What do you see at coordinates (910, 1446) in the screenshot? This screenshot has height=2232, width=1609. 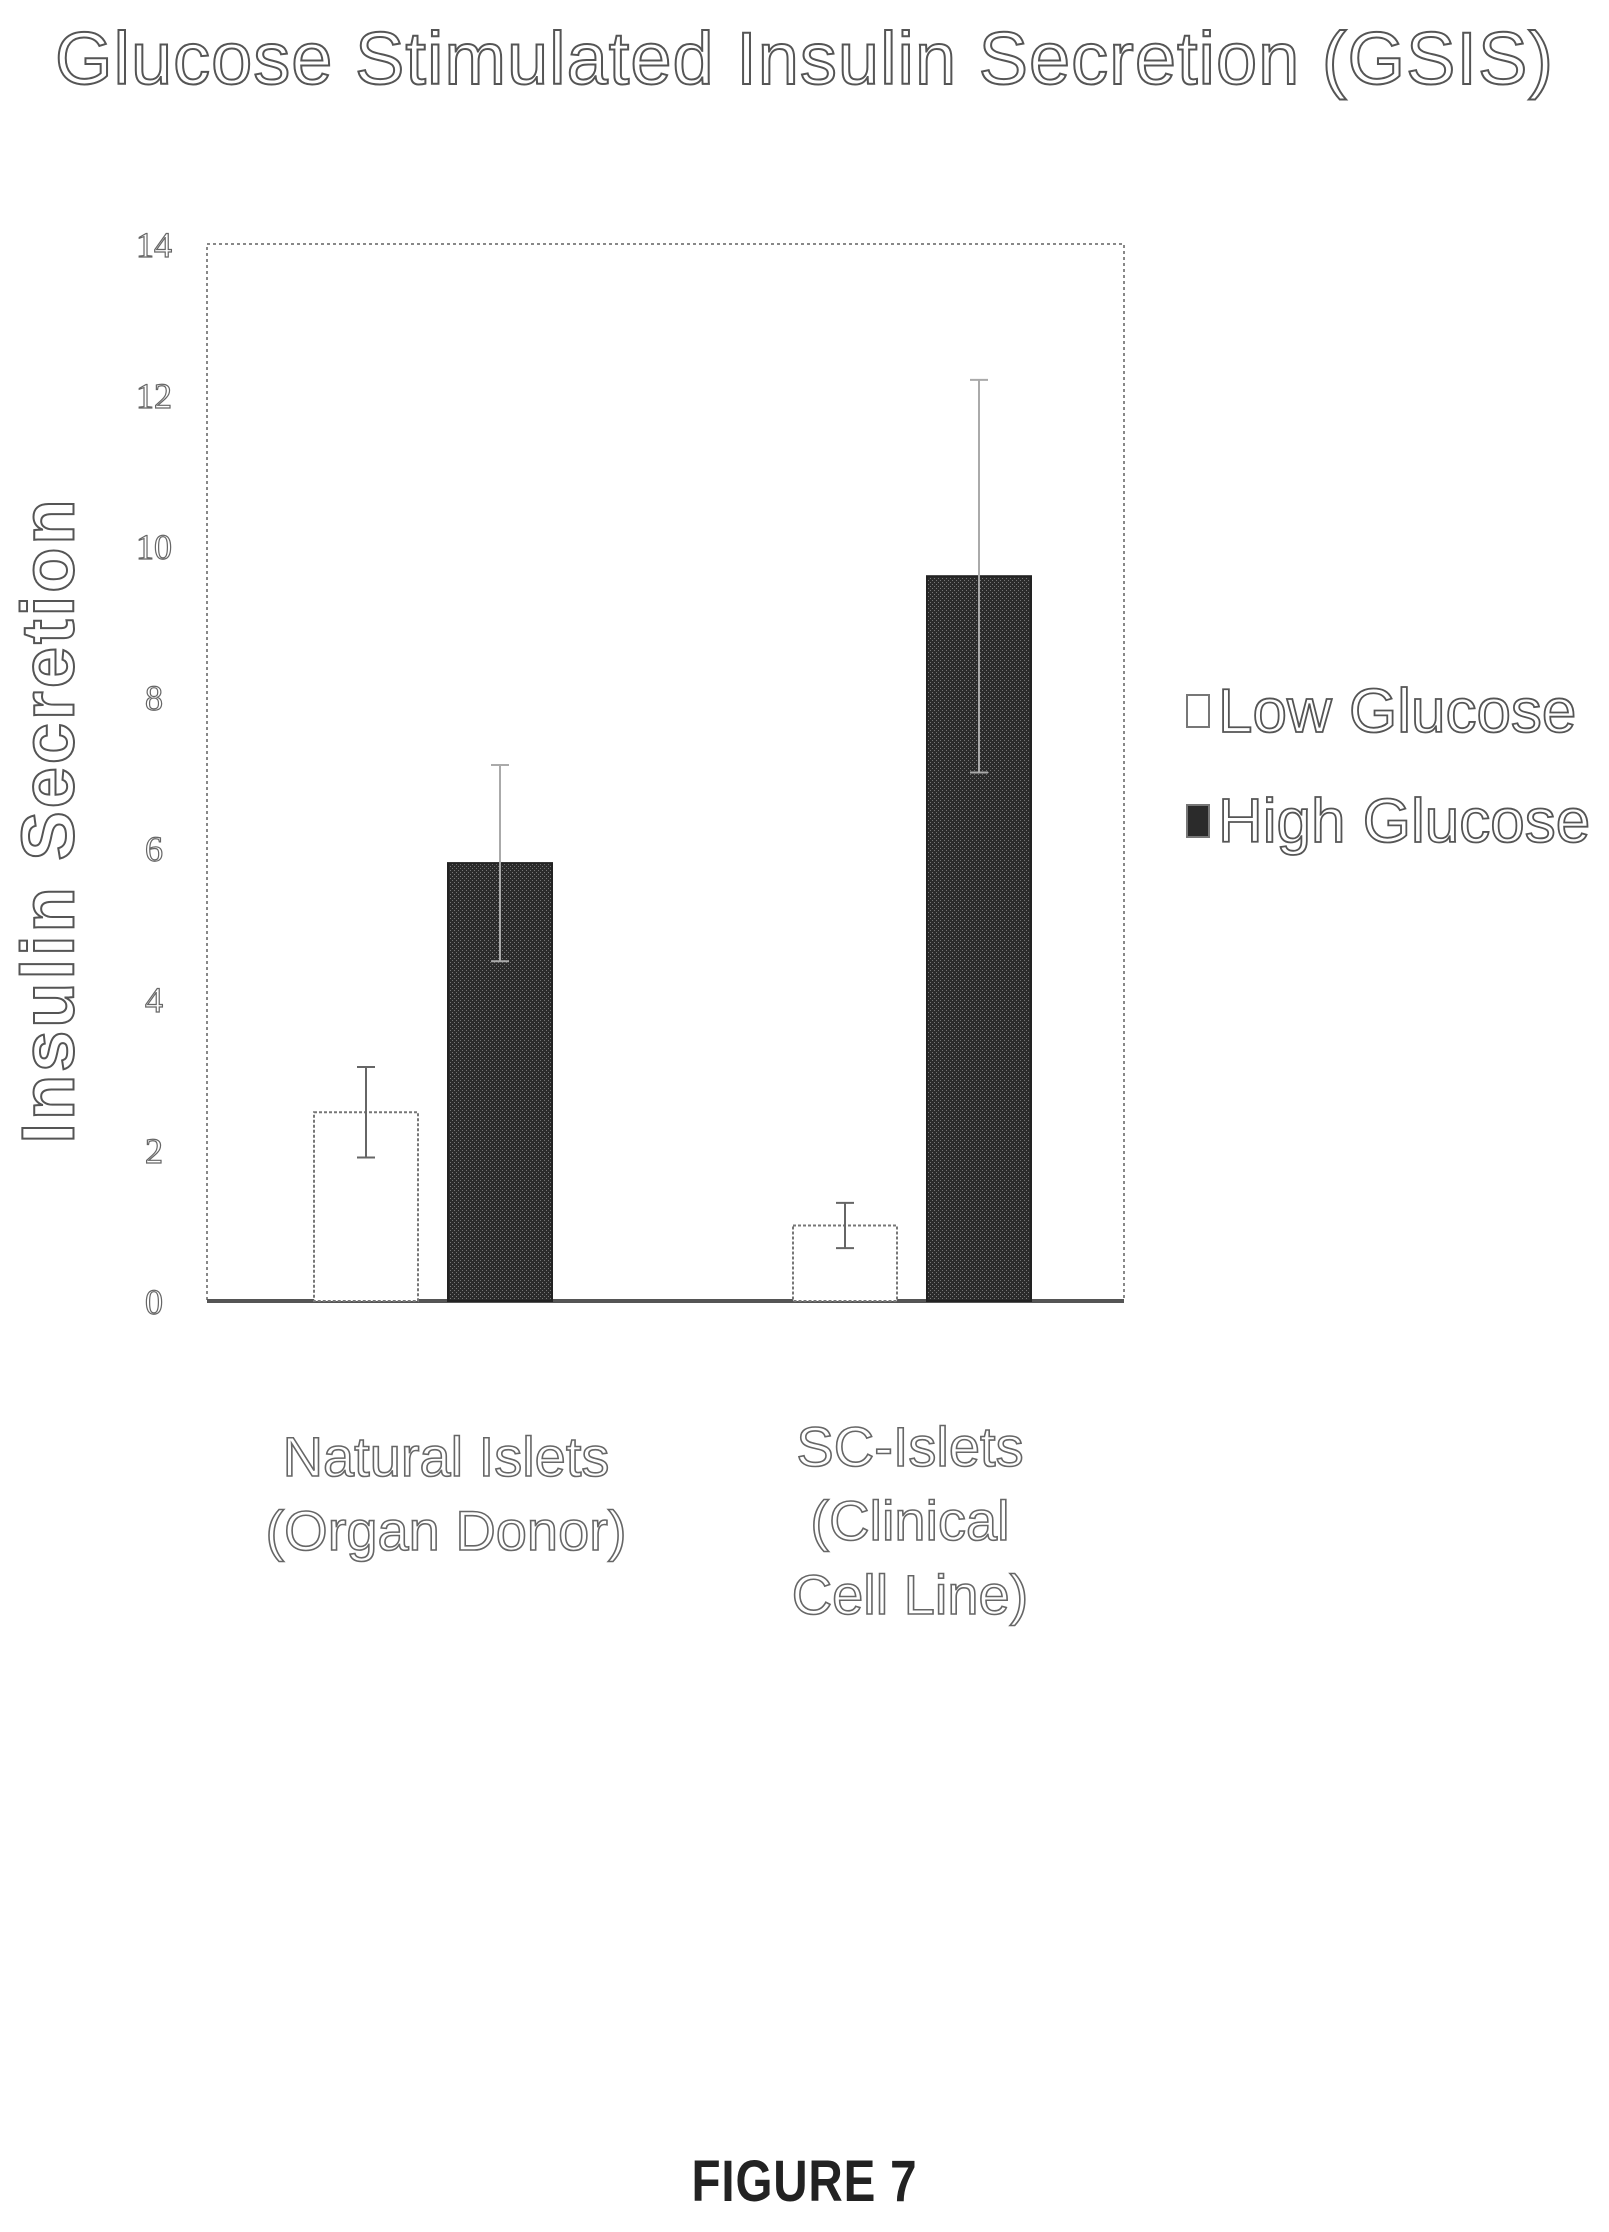 I see `category-label-line: SC-Islets` at bounding box center [910, 1446].